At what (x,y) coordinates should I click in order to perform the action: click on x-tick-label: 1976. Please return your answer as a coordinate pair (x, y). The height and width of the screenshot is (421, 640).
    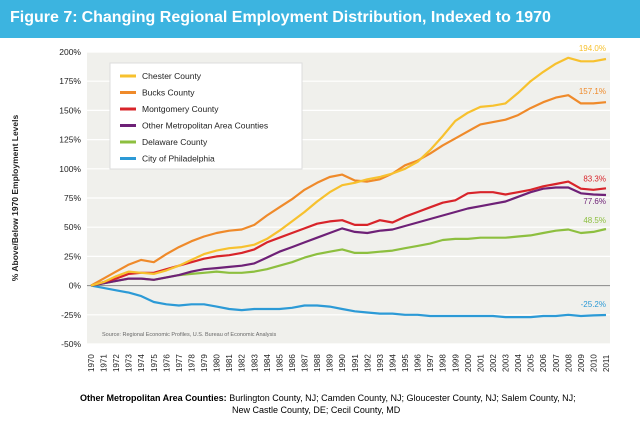
    Looking at the image, I should click on (166, 363).